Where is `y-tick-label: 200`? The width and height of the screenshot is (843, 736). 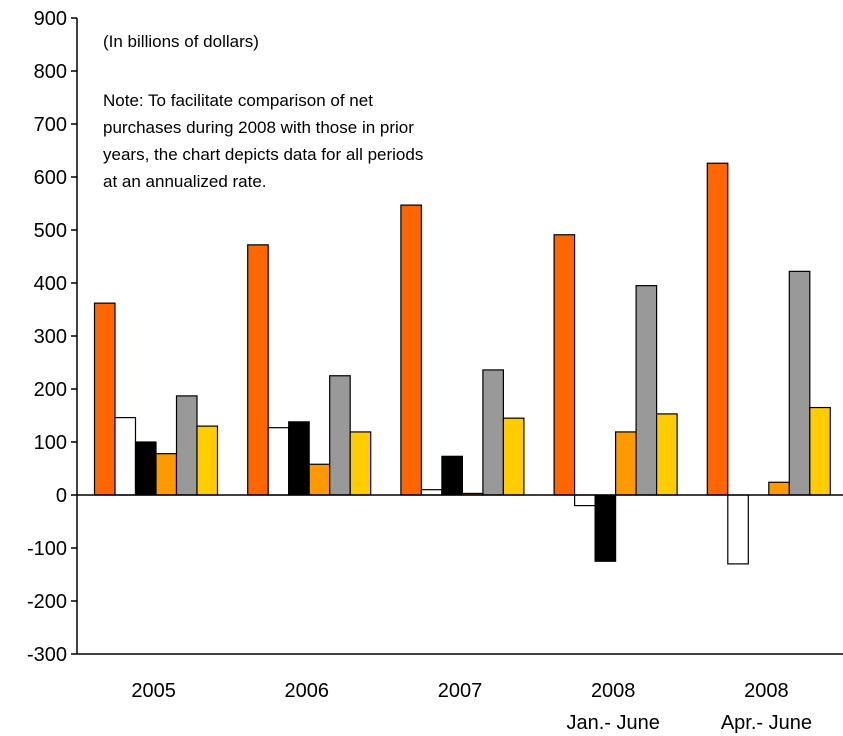 y-tick-label: 200 is located at coordinates (50, 390).